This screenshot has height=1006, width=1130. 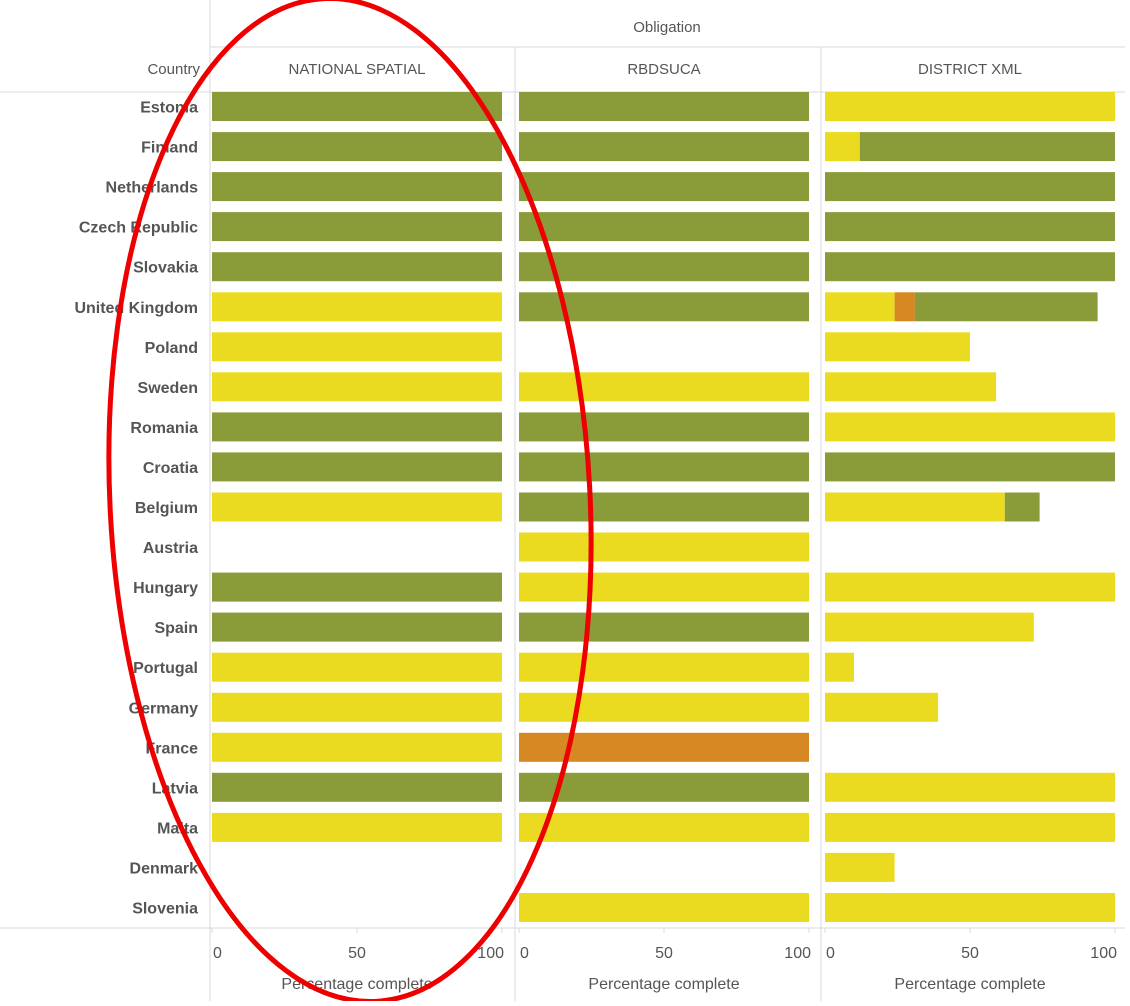 What do you see at coordinates (357, 787) in the screenshot?
I see `bar-national-spatial-latvia-green` at bounding box center [357, 787].